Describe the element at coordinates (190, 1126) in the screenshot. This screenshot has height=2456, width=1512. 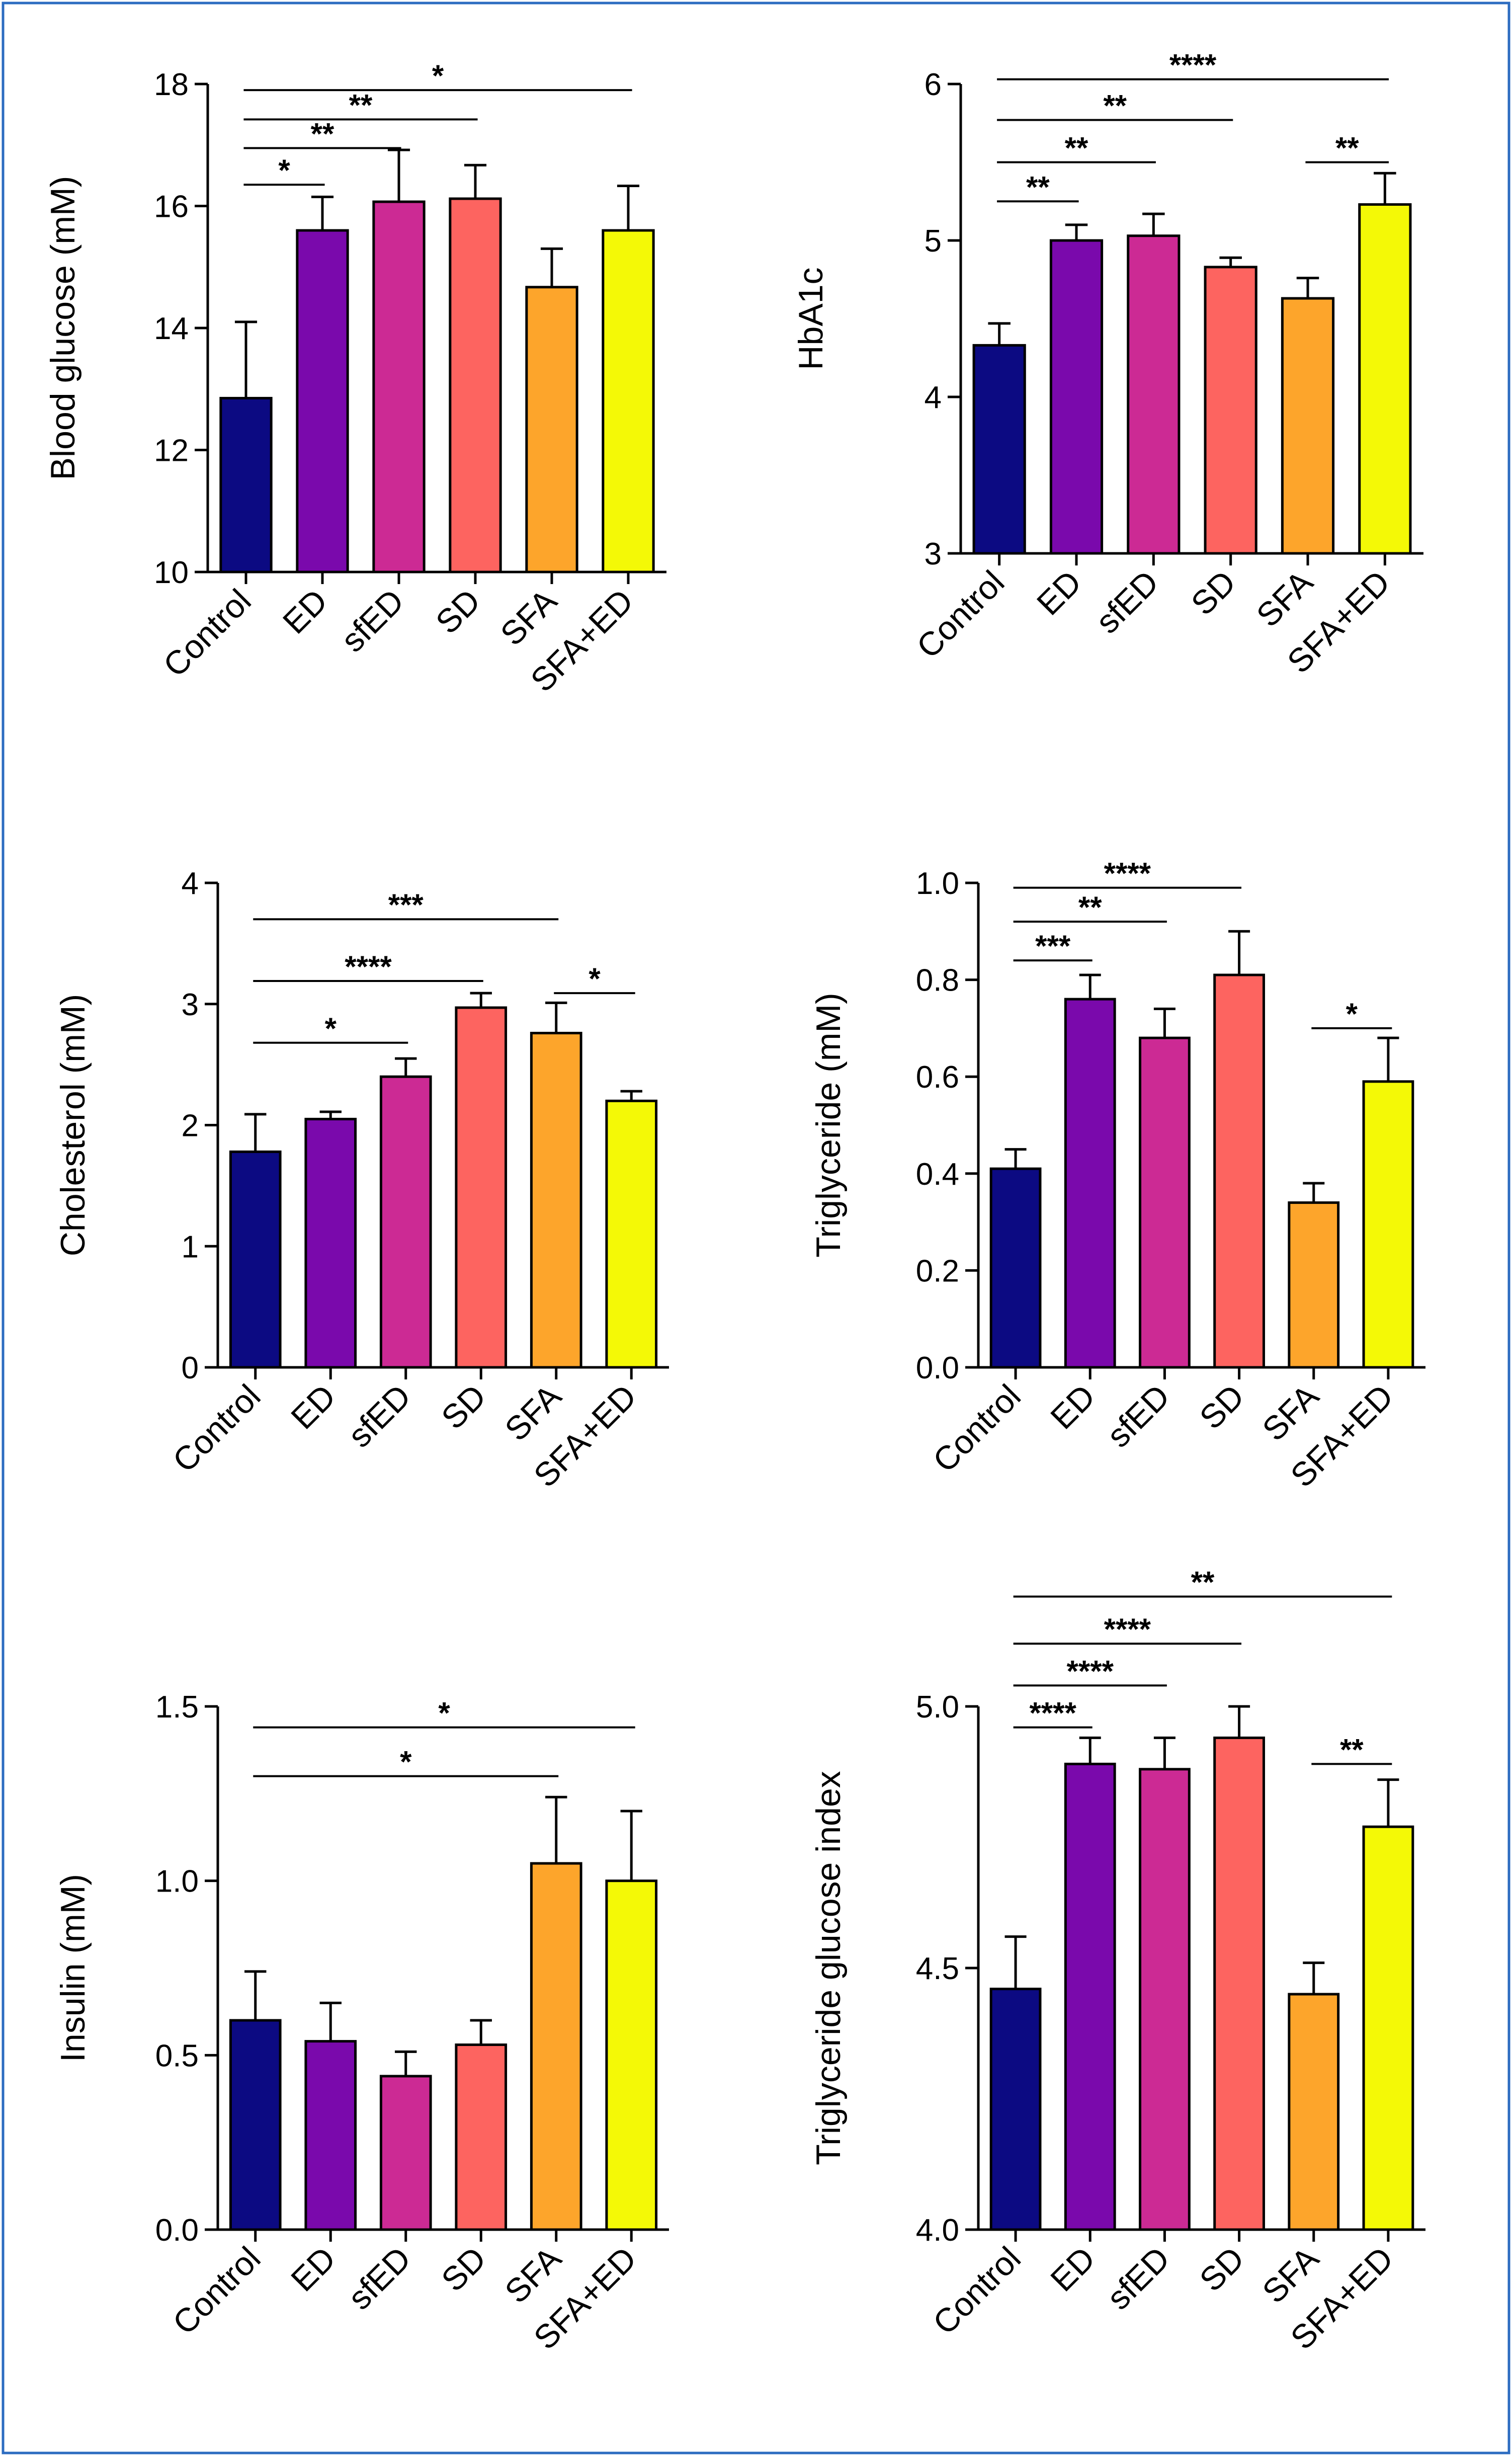
I see `y-tick-label: 2` at that location.